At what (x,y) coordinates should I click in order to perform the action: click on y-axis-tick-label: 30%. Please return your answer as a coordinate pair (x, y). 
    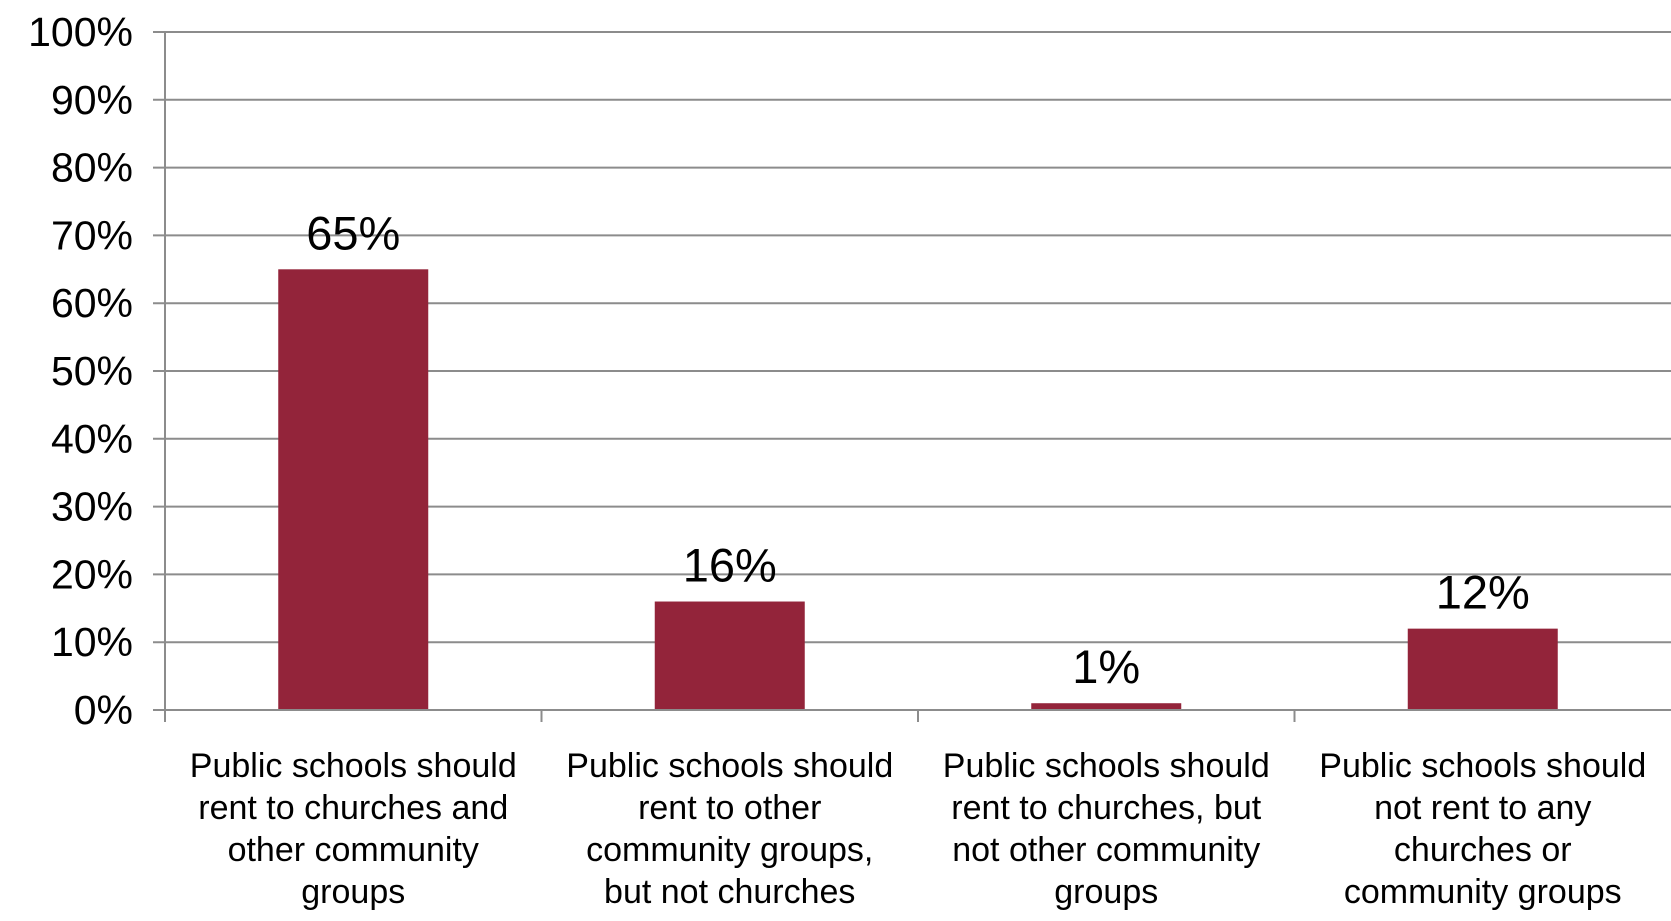
    Looking at the image, I should click on (92, 507).